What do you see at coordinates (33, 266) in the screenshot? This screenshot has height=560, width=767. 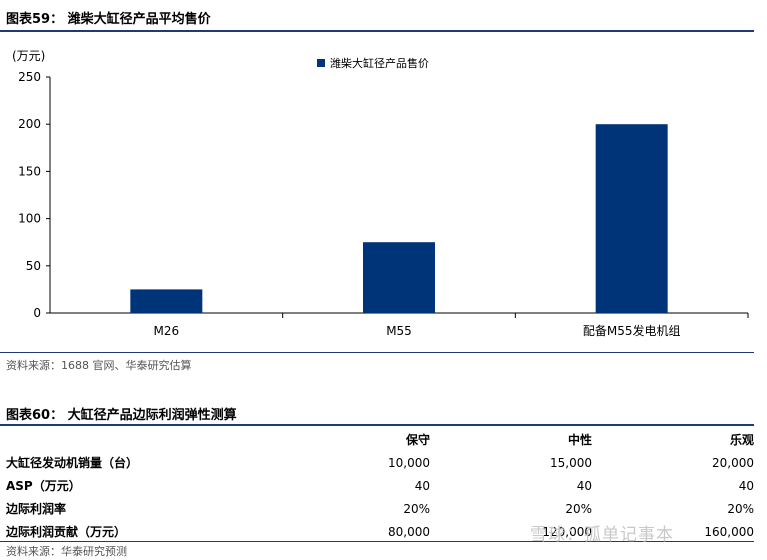 I see `y-tick-label: 50` at bounding box center [33, 266].